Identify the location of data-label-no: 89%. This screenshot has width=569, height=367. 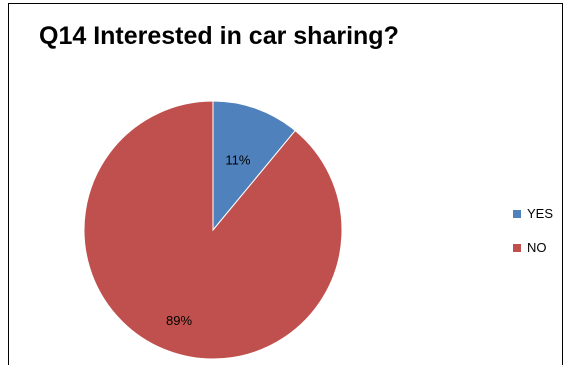
(179, 320).